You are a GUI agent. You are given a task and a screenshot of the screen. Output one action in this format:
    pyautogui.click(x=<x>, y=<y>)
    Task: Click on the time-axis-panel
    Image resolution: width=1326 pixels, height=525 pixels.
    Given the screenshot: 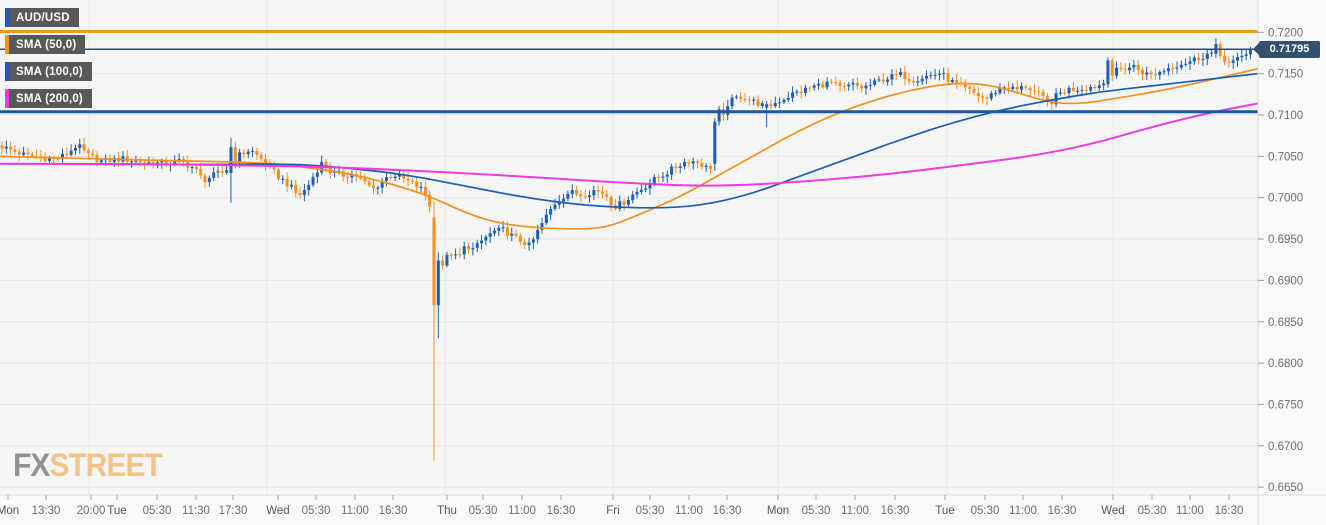 What is the action you would take?
    pyautogui.click(x=663, y=510)
    